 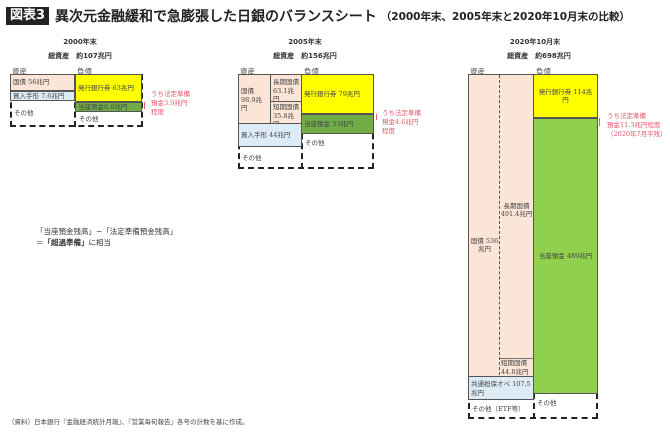 What do you see at coordinates (505, 16) in the screenshot?
I see `page-subtitle: （2000年末、2005年末と2020年10月末の比較）` at bounding box center [505, 16].